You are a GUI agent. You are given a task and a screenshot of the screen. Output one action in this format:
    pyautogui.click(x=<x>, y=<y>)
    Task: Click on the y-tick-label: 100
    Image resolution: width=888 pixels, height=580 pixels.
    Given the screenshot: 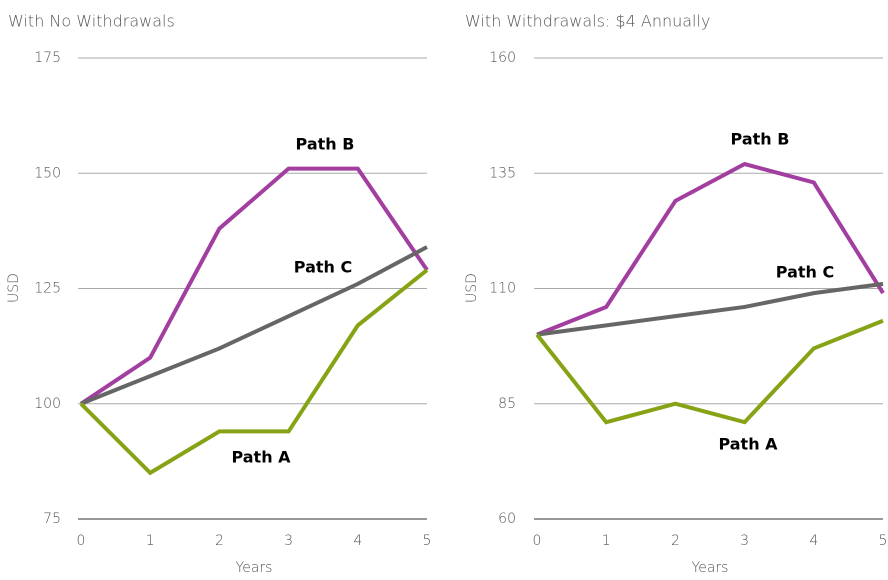 What is the action you would take?
    pyautogui.click(x=47, y=404)
    